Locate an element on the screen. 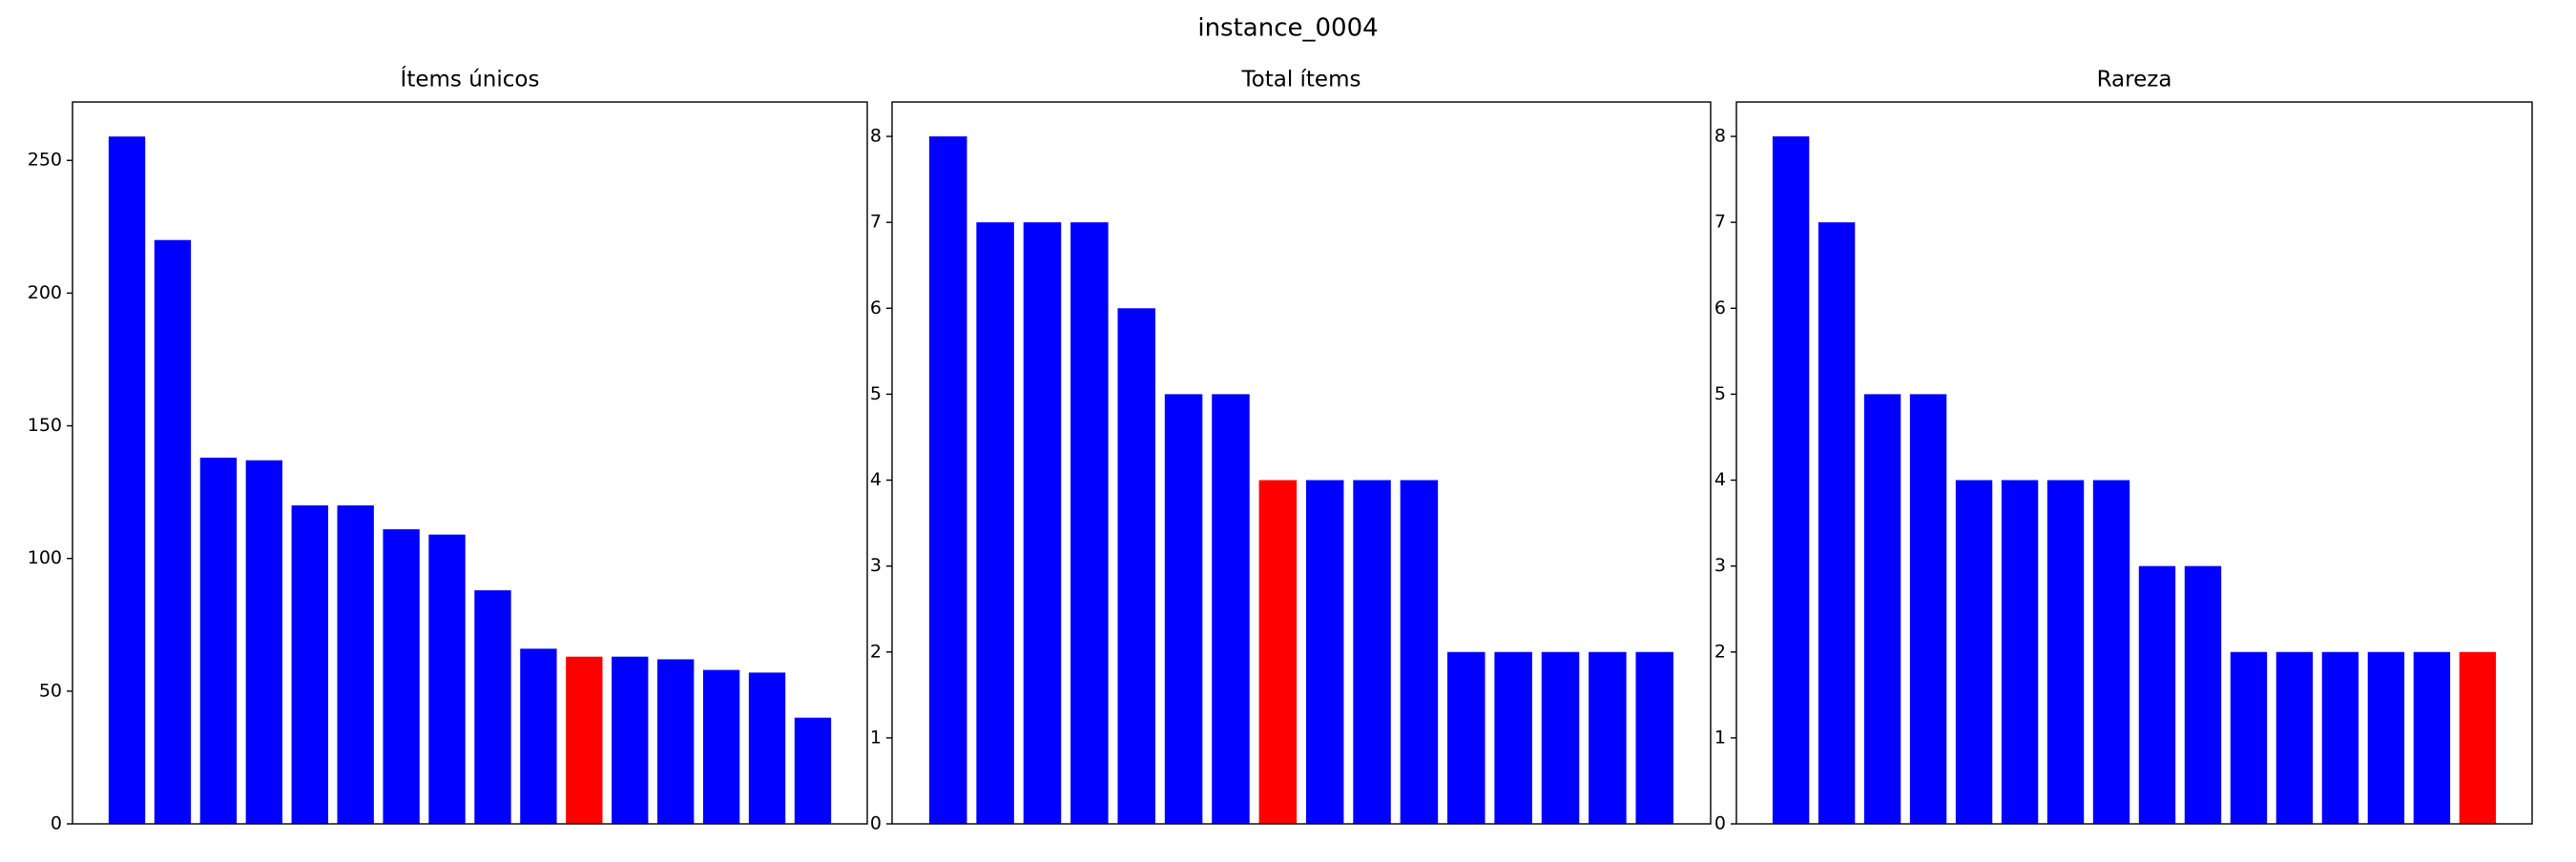 This screenshot has height=862, width=2576. y-tick-label: 150 is located at coordinates (45, 425).